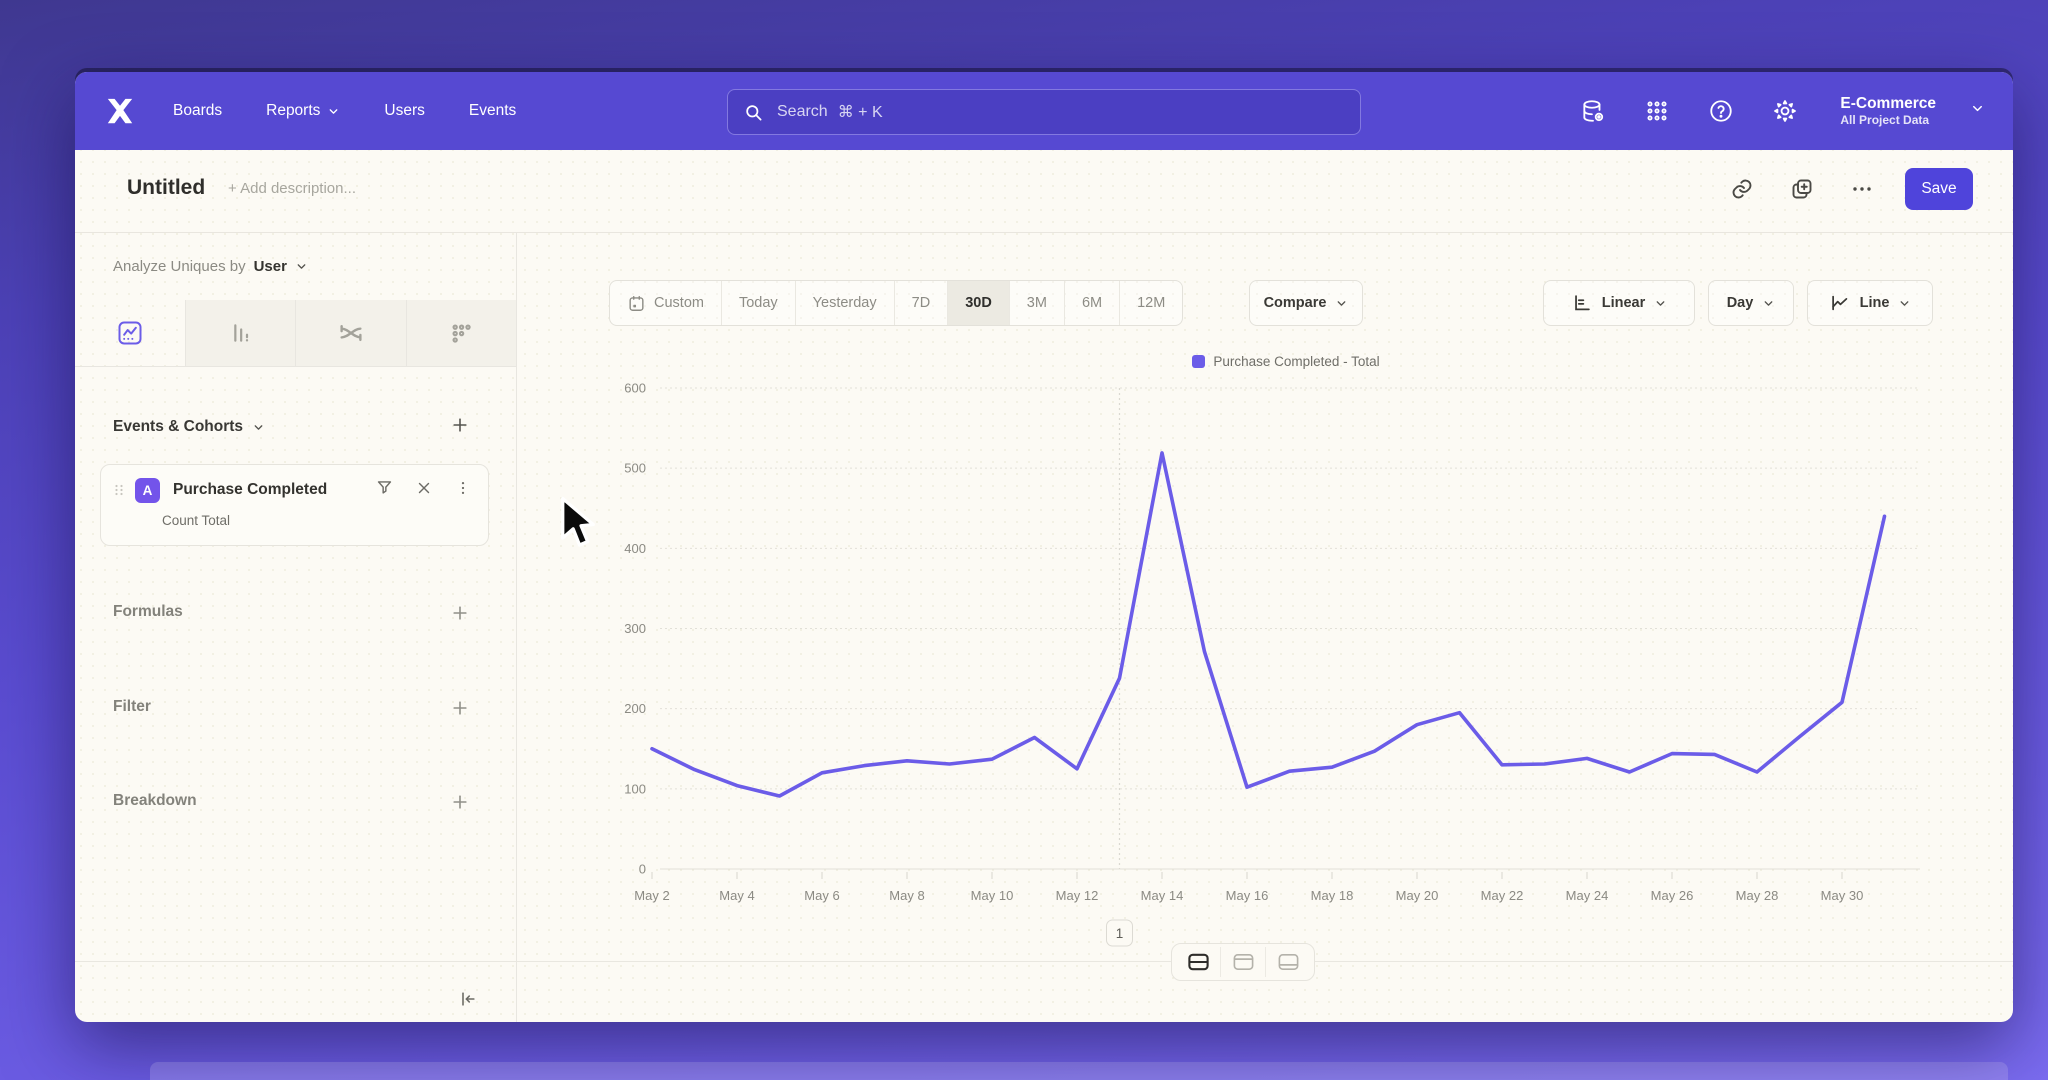 The width and height of the screenshot is (2048, 1080). I want to click on chart-type-selector: Line, so click(1870, 303).